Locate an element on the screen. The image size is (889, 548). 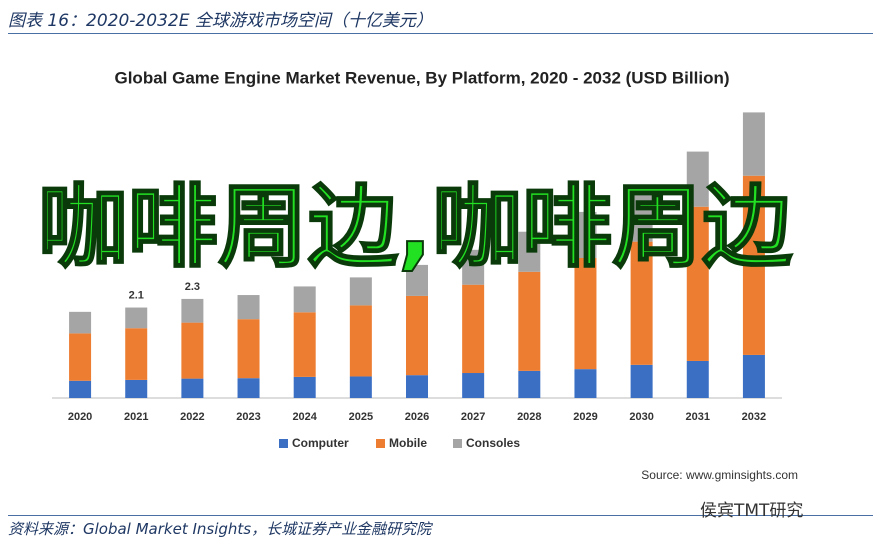
x-tick-label: 2028 is located at coordinates (529, 417).